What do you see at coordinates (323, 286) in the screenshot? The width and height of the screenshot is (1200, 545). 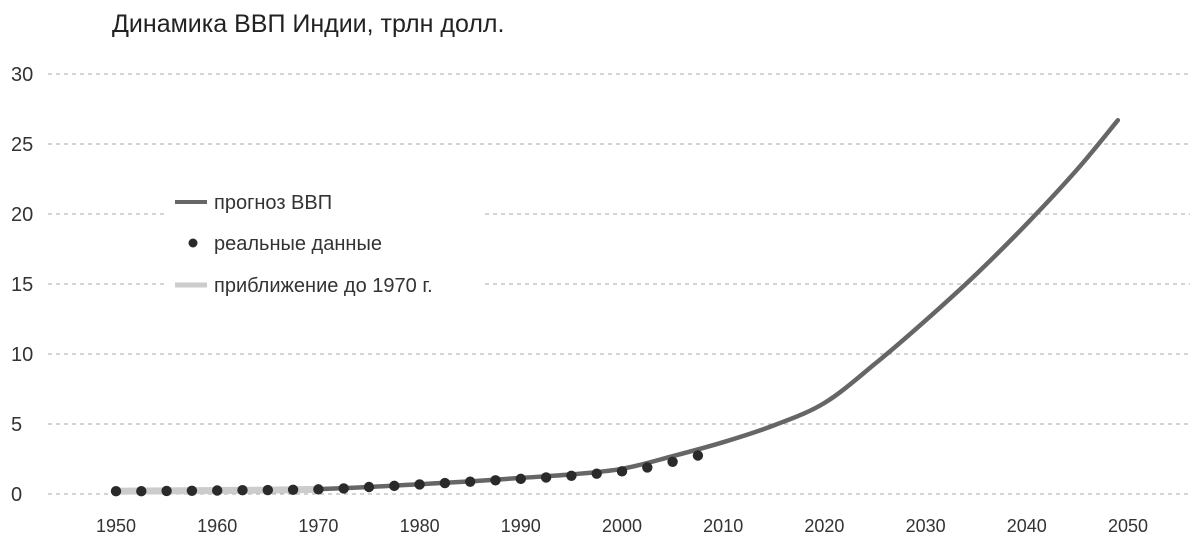 I see `legend-label-approximation: приближение до 1970 г.` at bounding box center [323, 286].